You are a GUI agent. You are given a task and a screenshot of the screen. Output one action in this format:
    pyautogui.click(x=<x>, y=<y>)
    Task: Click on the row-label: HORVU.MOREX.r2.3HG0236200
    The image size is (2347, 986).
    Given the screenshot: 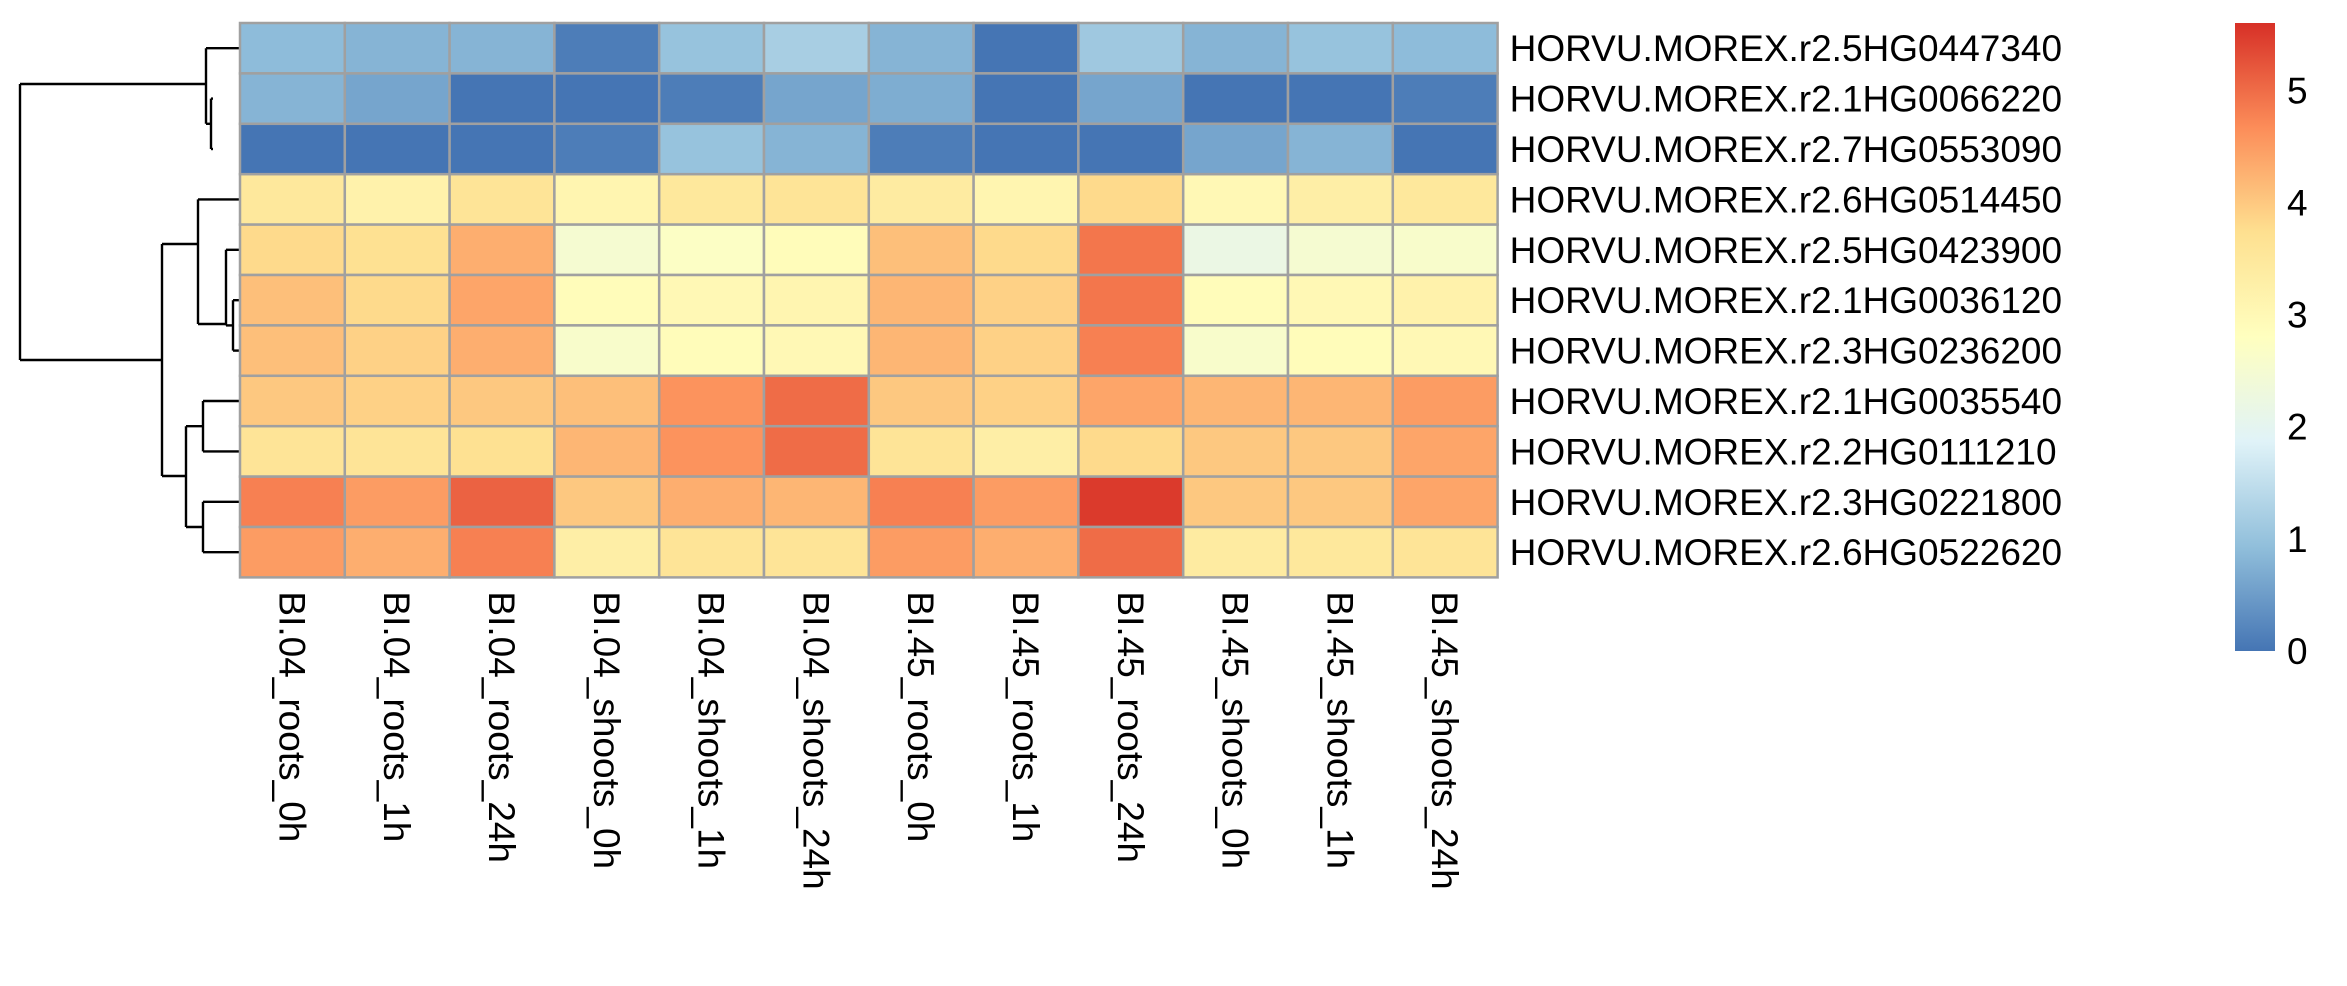 What is the action you would take?
    pyautogui.click(x=1786, y=351)
    